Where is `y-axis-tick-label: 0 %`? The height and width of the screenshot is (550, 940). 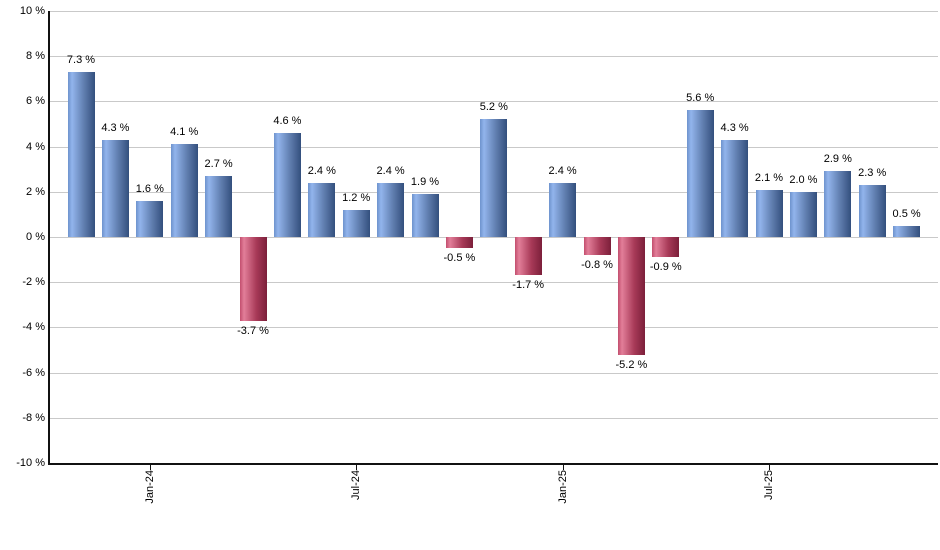 y-axis-tick-label: 0 % is located at coordinates (35, 237).